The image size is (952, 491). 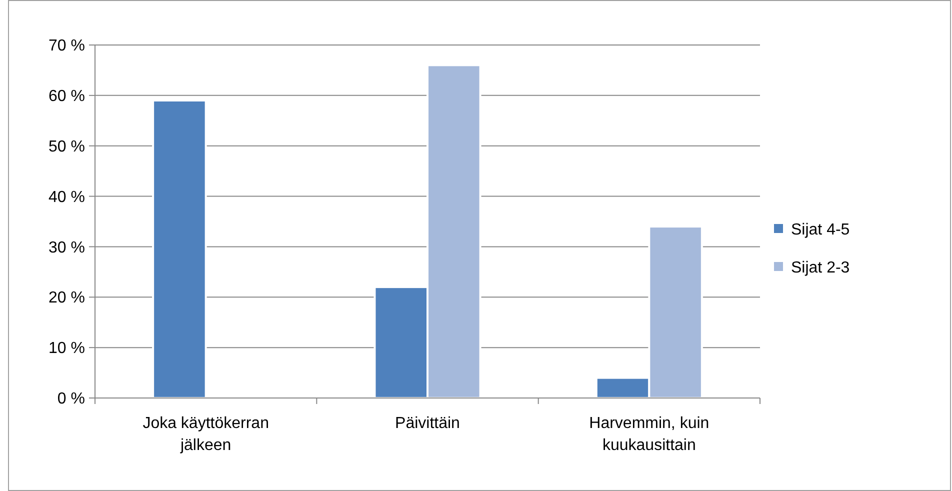 I want to click on x-tick-label: Harvemmin, kuin kuukausittain, so click(x=649, y=434).